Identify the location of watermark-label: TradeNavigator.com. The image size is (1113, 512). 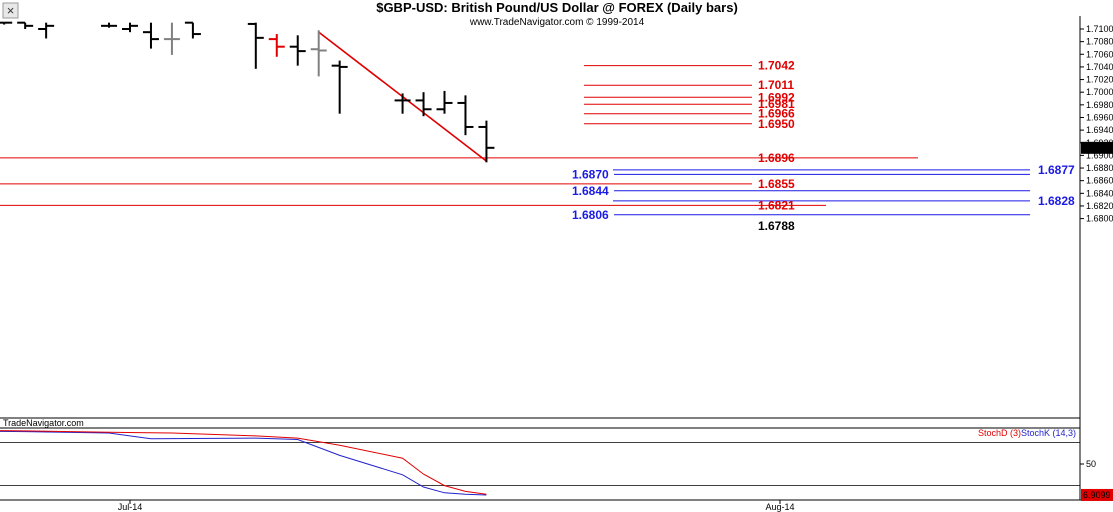
(43, 423).